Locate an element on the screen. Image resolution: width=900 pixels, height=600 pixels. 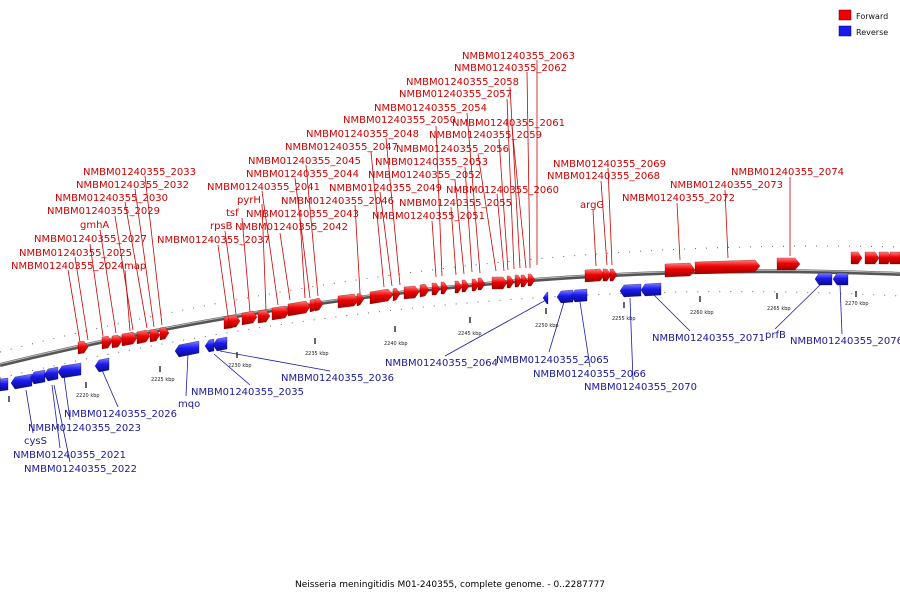
gene-label: NMBM01240355_2043 is located at coordinates (302, 214).